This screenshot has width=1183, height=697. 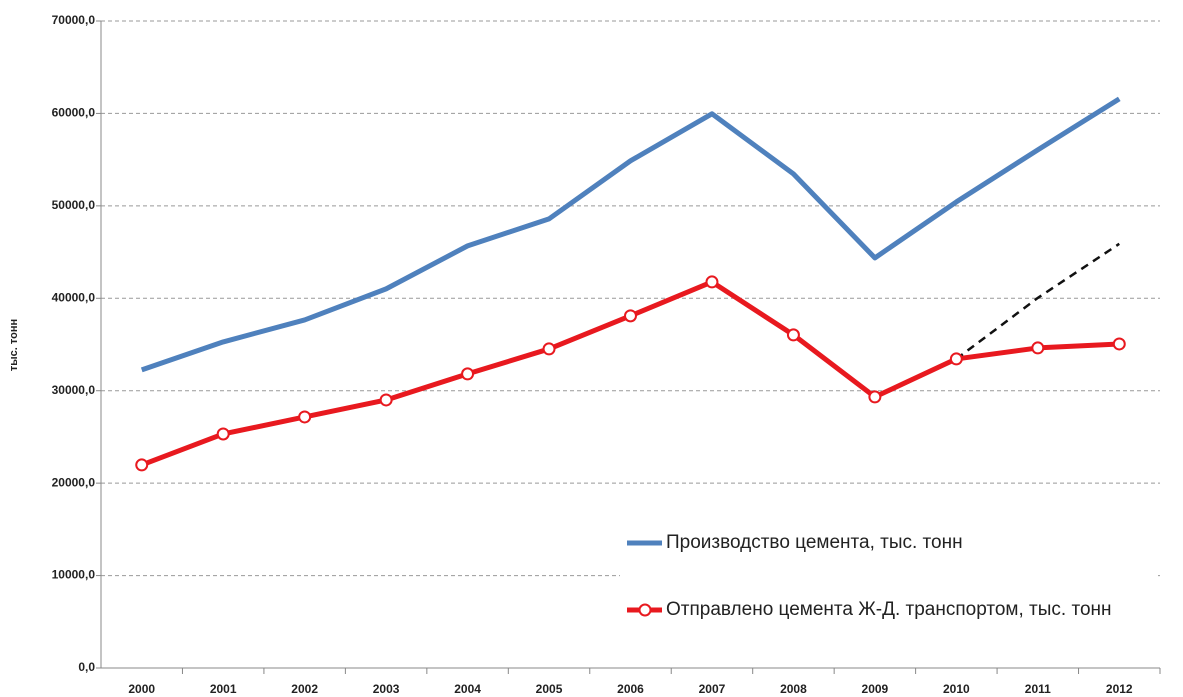 What do you see at coordinates (74, 390) in the screenshot?
I see `y-tick-label: 30000,0` at bounding box center [74, 390].